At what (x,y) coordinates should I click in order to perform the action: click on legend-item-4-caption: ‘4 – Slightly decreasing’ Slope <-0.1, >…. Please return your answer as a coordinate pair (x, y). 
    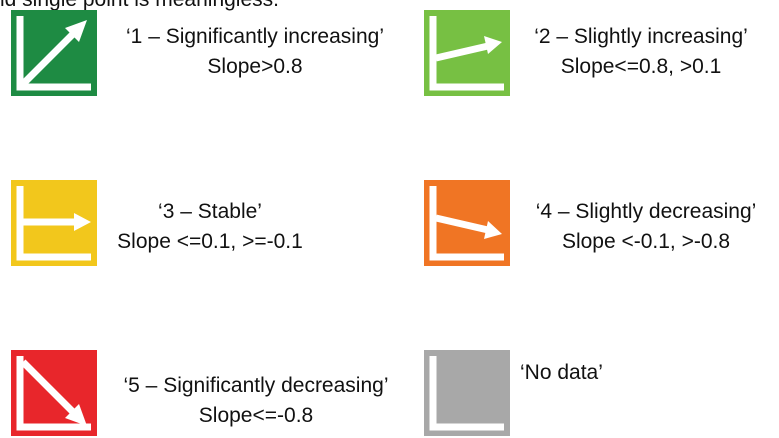
    Looking at the image, I should click on (646, 227).